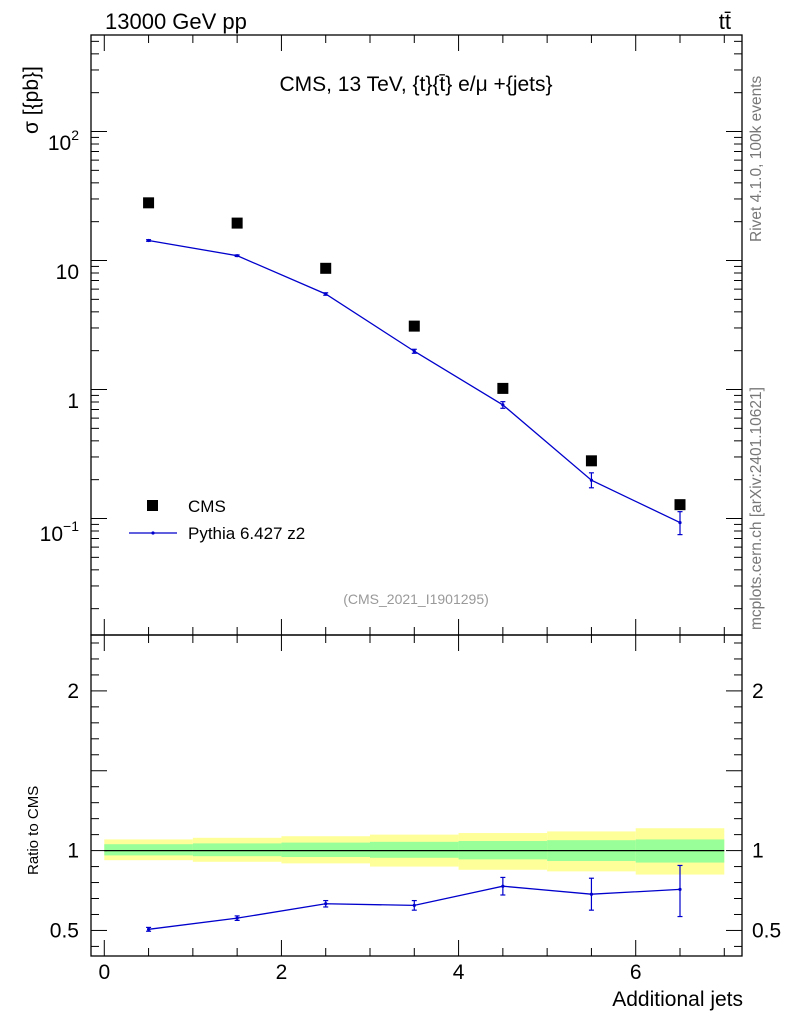  Describe the element at coordinates (60, 336) in the screenshot. I see `main-y-tick-labels: 10² 10 1 10⁻¹` at that location.